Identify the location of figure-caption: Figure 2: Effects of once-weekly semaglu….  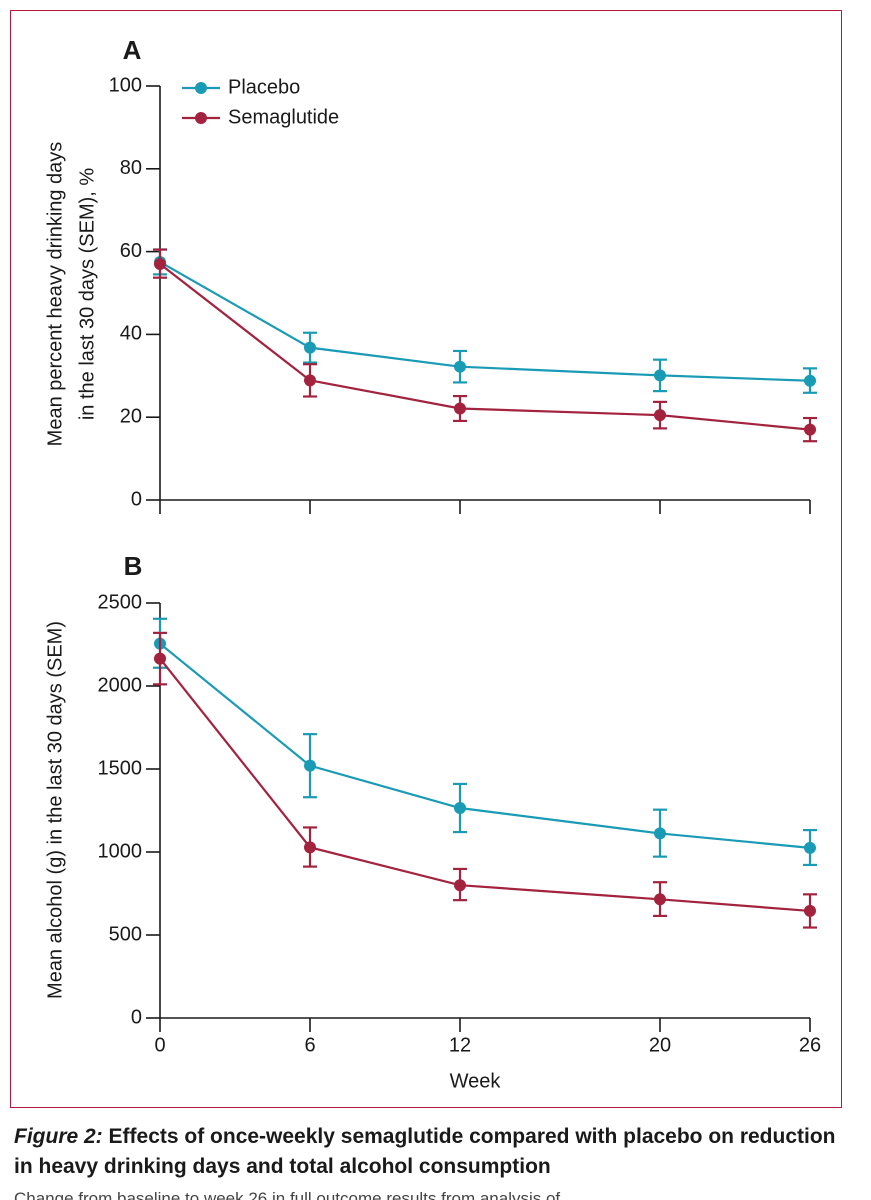
(436, 1152).